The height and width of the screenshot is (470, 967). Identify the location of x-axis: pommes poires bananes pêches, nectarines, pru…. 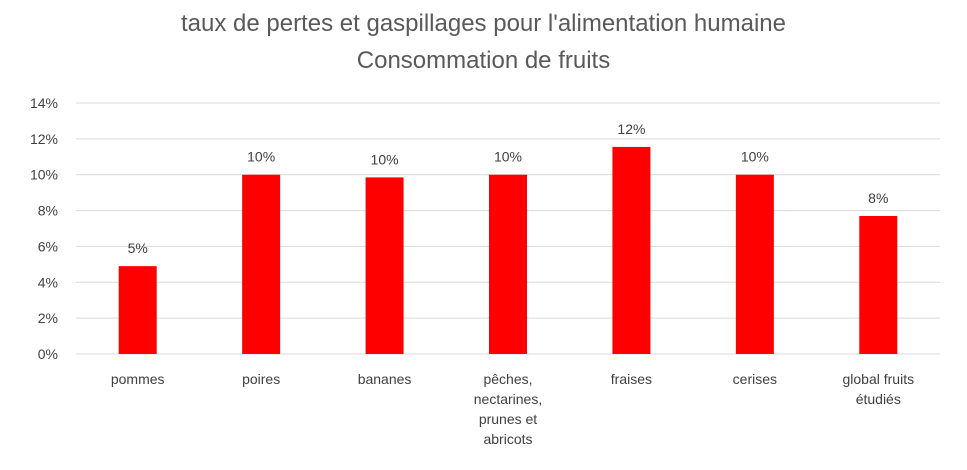
(512, 409).